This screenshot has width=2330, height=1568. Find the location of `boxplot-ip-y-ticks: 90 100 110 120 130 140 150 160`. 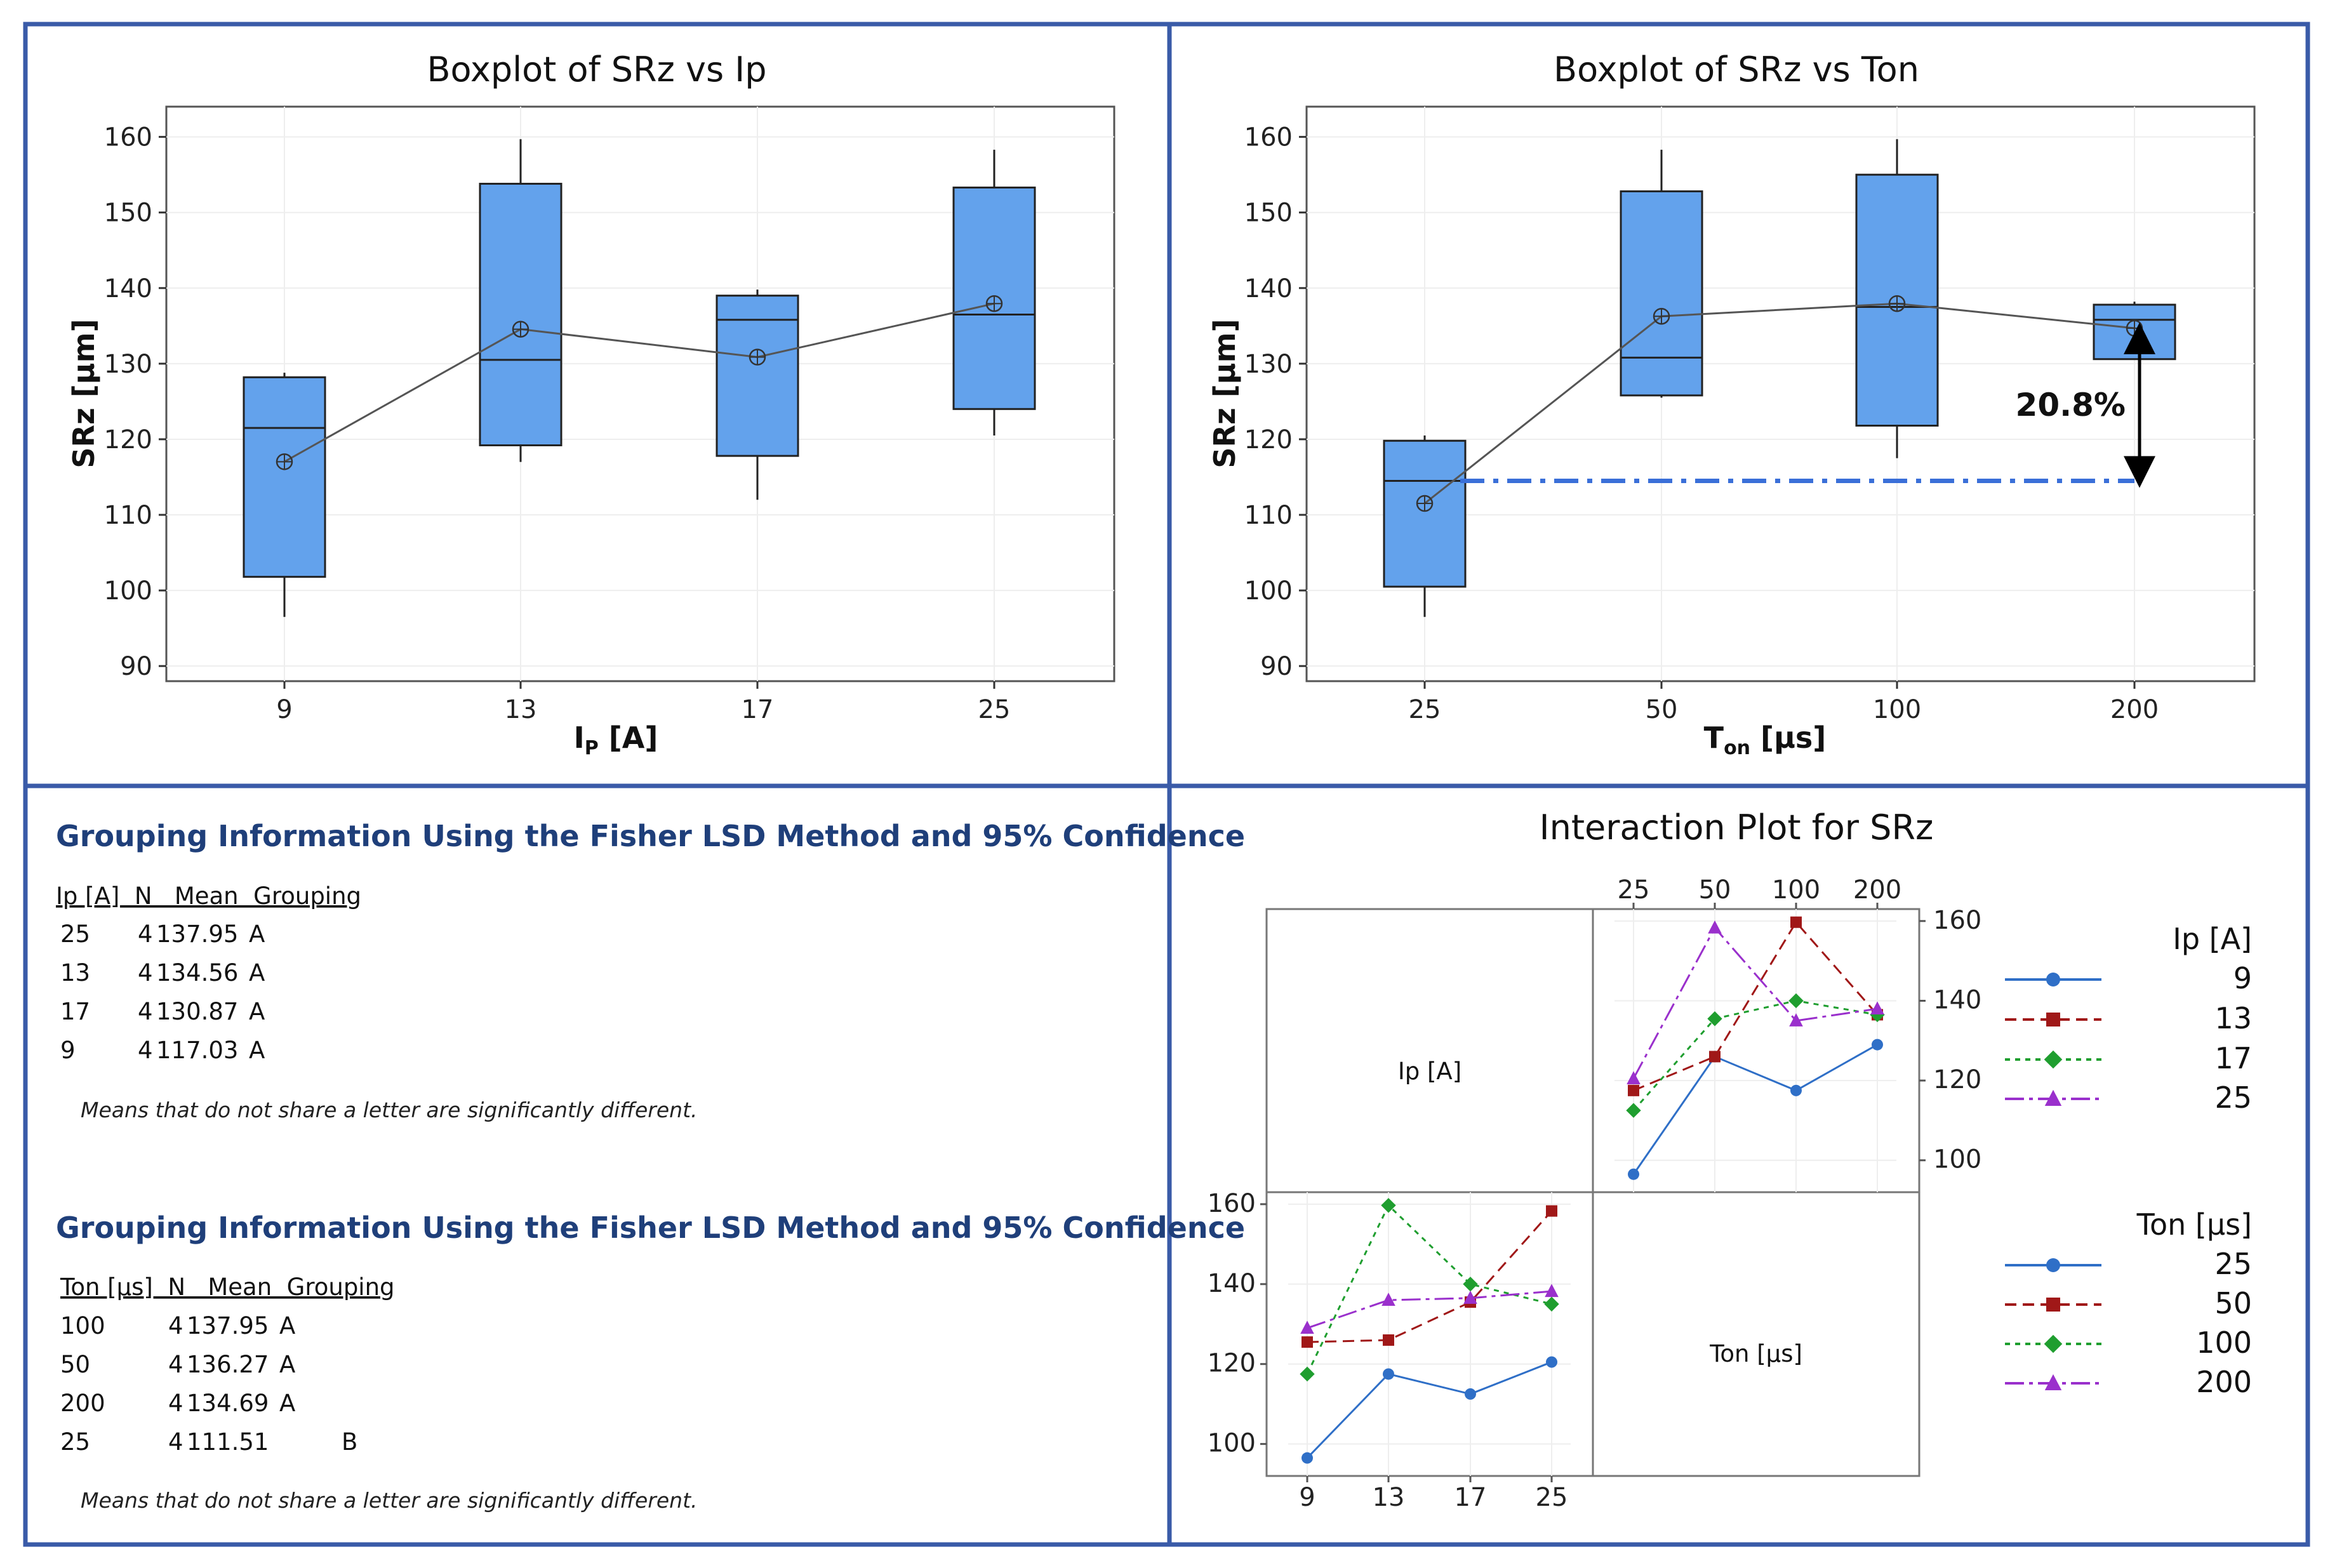

boxplot-ip-y-ticks: 90 100 110 120 130 140 150 160 is located at coordinates (135, 402).